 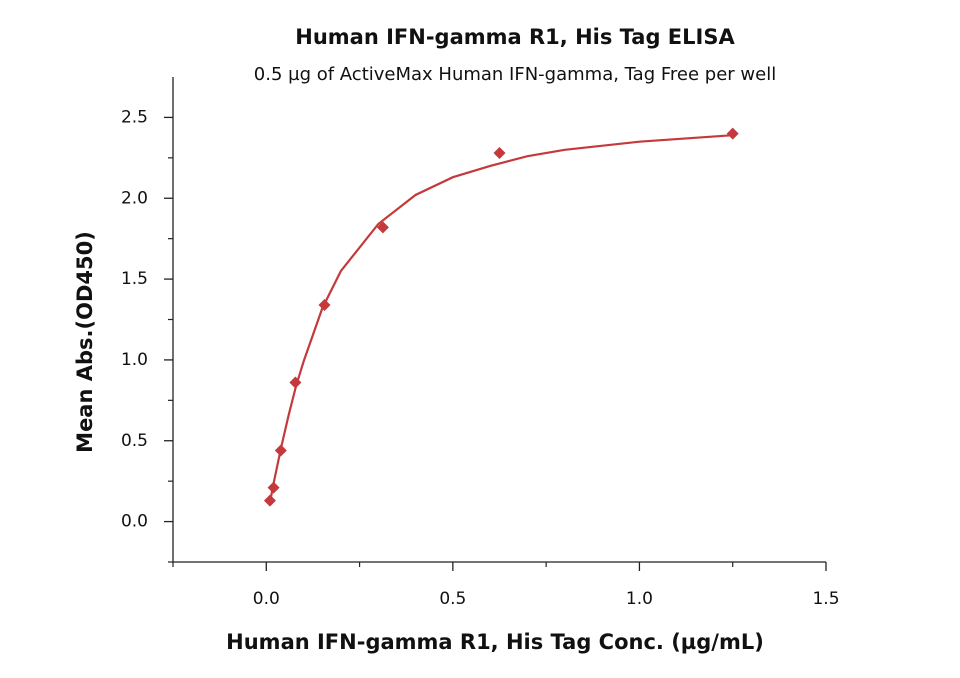 I want to click on chart-title: Human IFN-gamma R1, His Tag ELISA, so click(x=515, y=37).